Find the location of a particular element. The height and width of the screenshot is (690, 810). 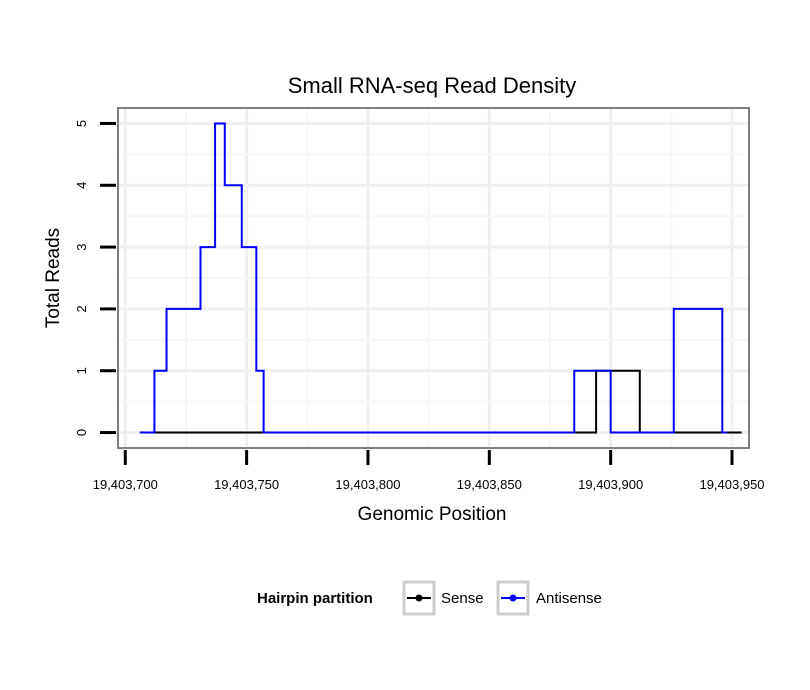

legend-item-sense: Sense is located at coordinates (443, 598).